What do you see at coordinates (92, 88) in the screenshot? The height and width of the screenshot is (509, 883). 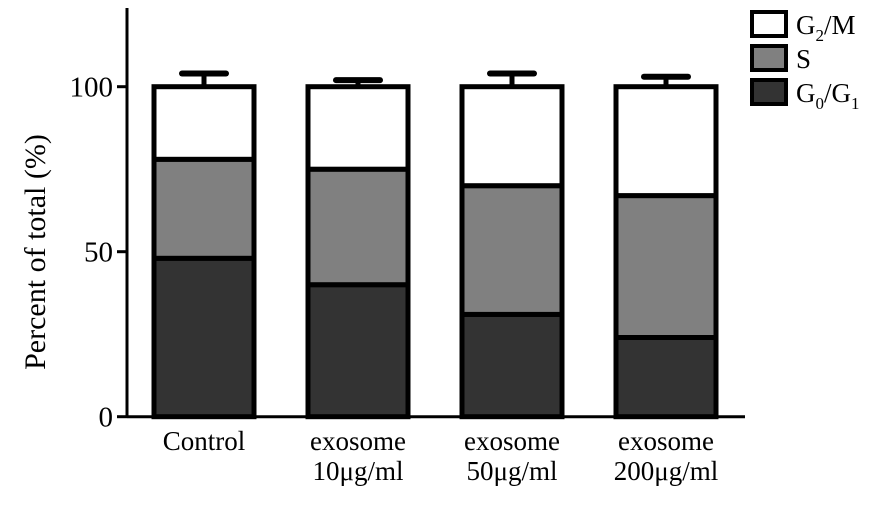 I see `y-tick-label: 100` at bounding box center [92, 88].